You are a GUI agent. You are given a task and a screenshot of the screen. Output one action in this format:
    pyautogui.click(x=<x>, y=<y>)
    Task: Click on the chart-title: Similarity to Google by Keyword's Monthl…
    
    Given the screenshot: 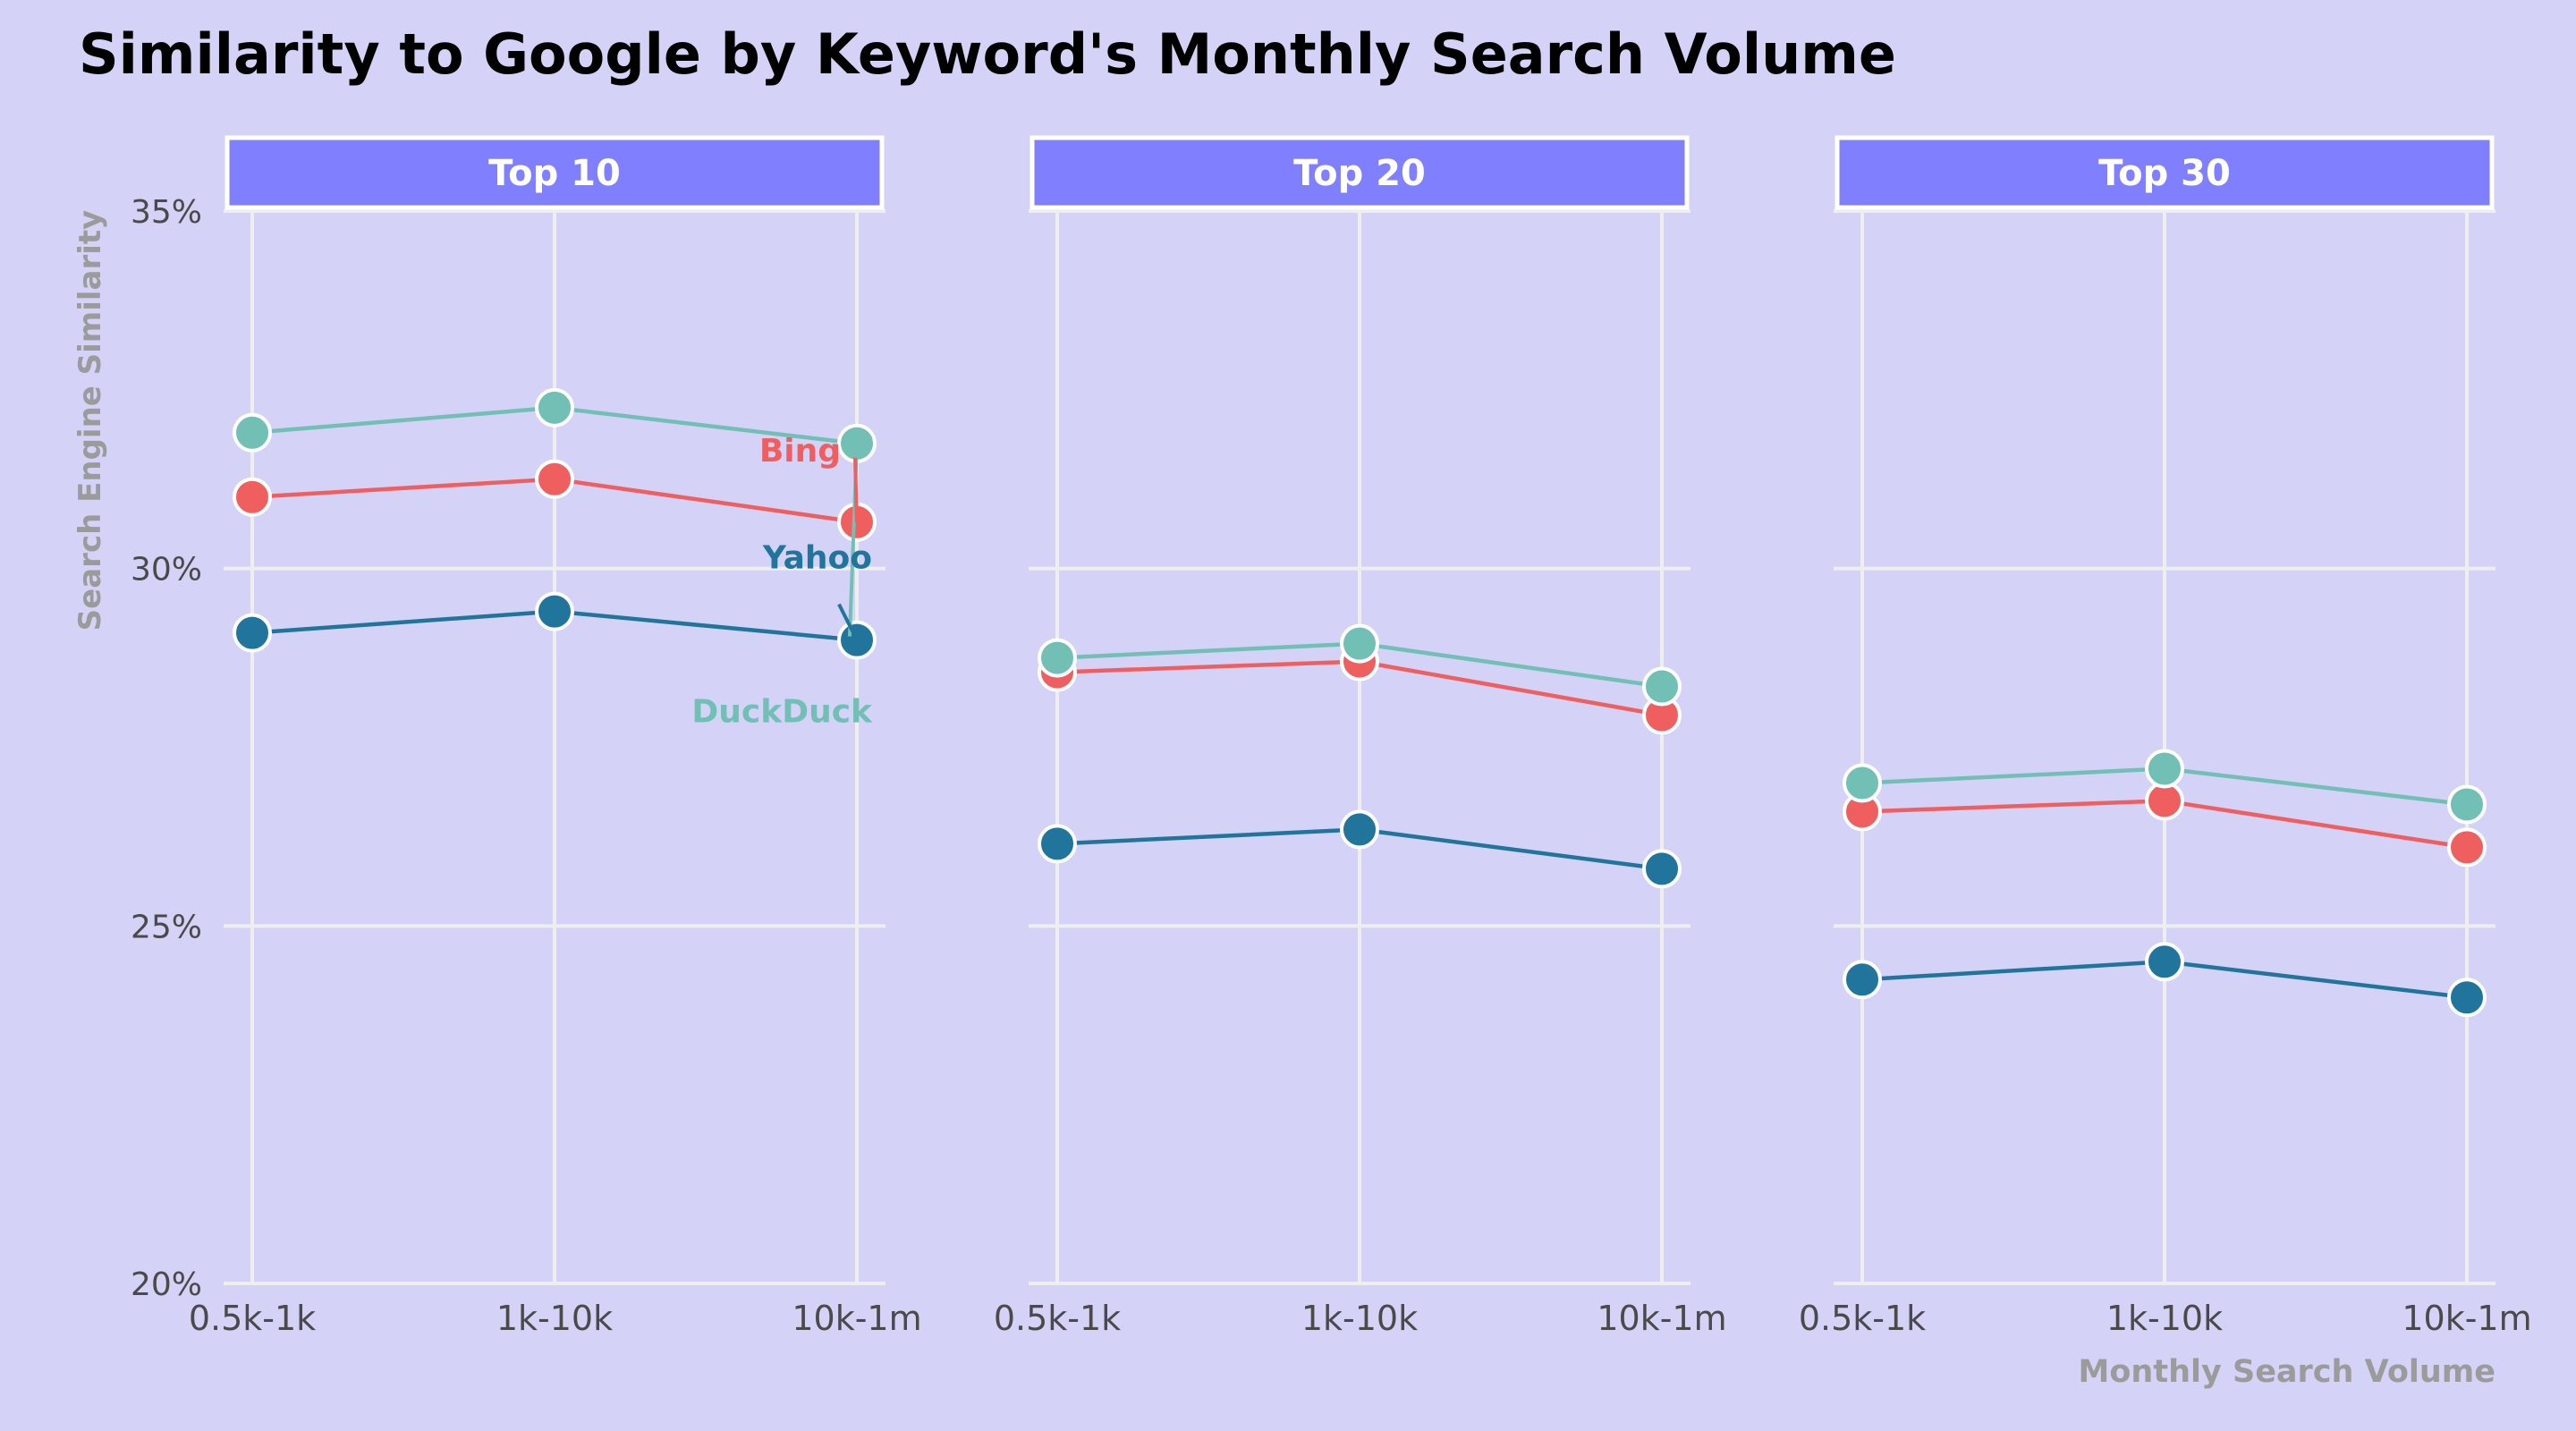 What is the action you would take?
    pyautogui.click(x=987, y=54)
    